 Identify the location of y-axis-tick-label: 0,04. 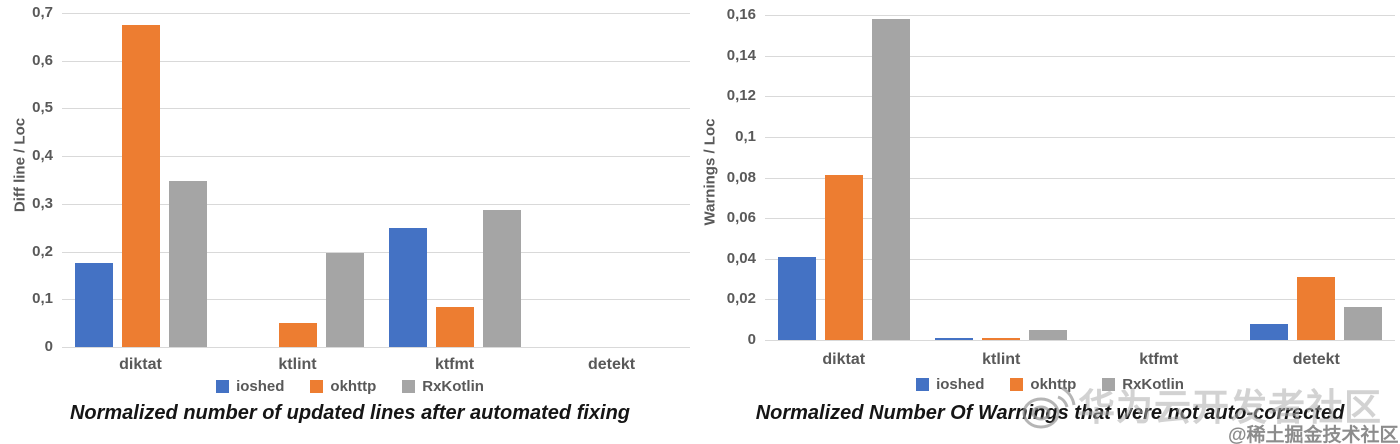
(741, 258).